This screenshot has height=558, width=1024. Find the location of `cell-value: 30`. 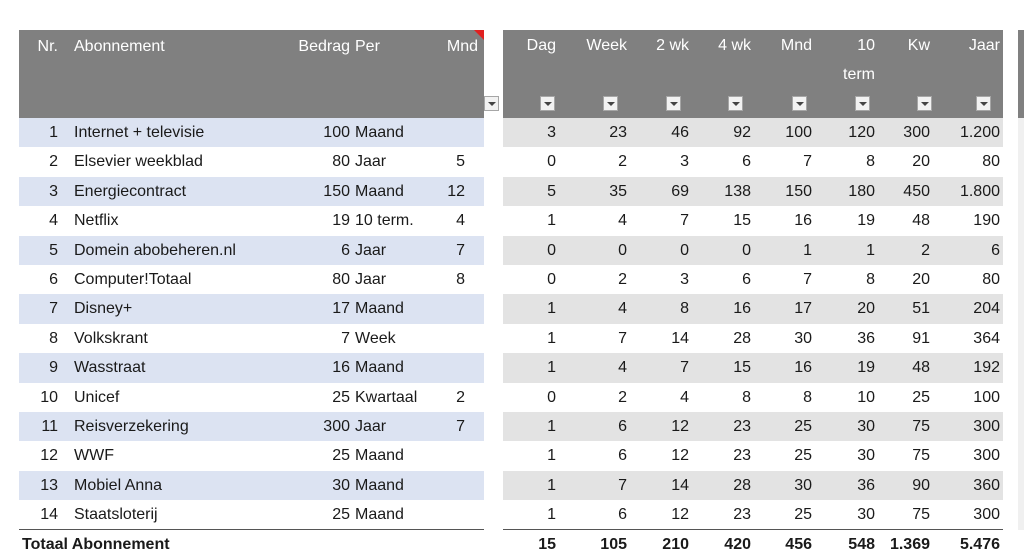

cell-value: 30 is located at coordinates (866, 515).